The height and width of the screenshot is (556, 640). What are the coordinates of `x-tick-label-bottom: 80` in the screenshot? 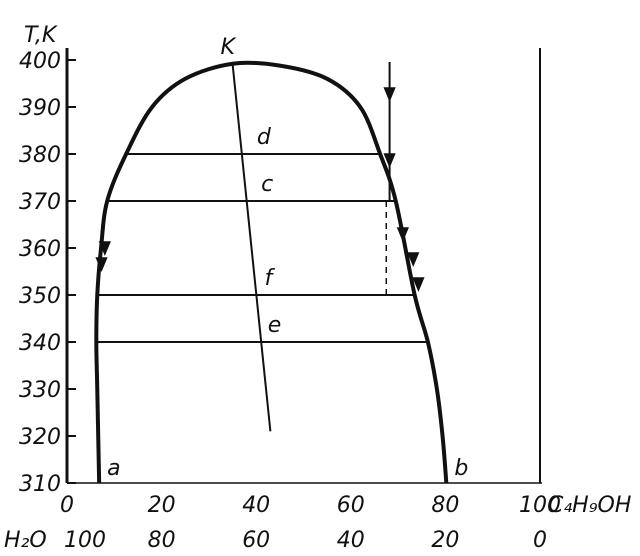 It's located at (162, 540).